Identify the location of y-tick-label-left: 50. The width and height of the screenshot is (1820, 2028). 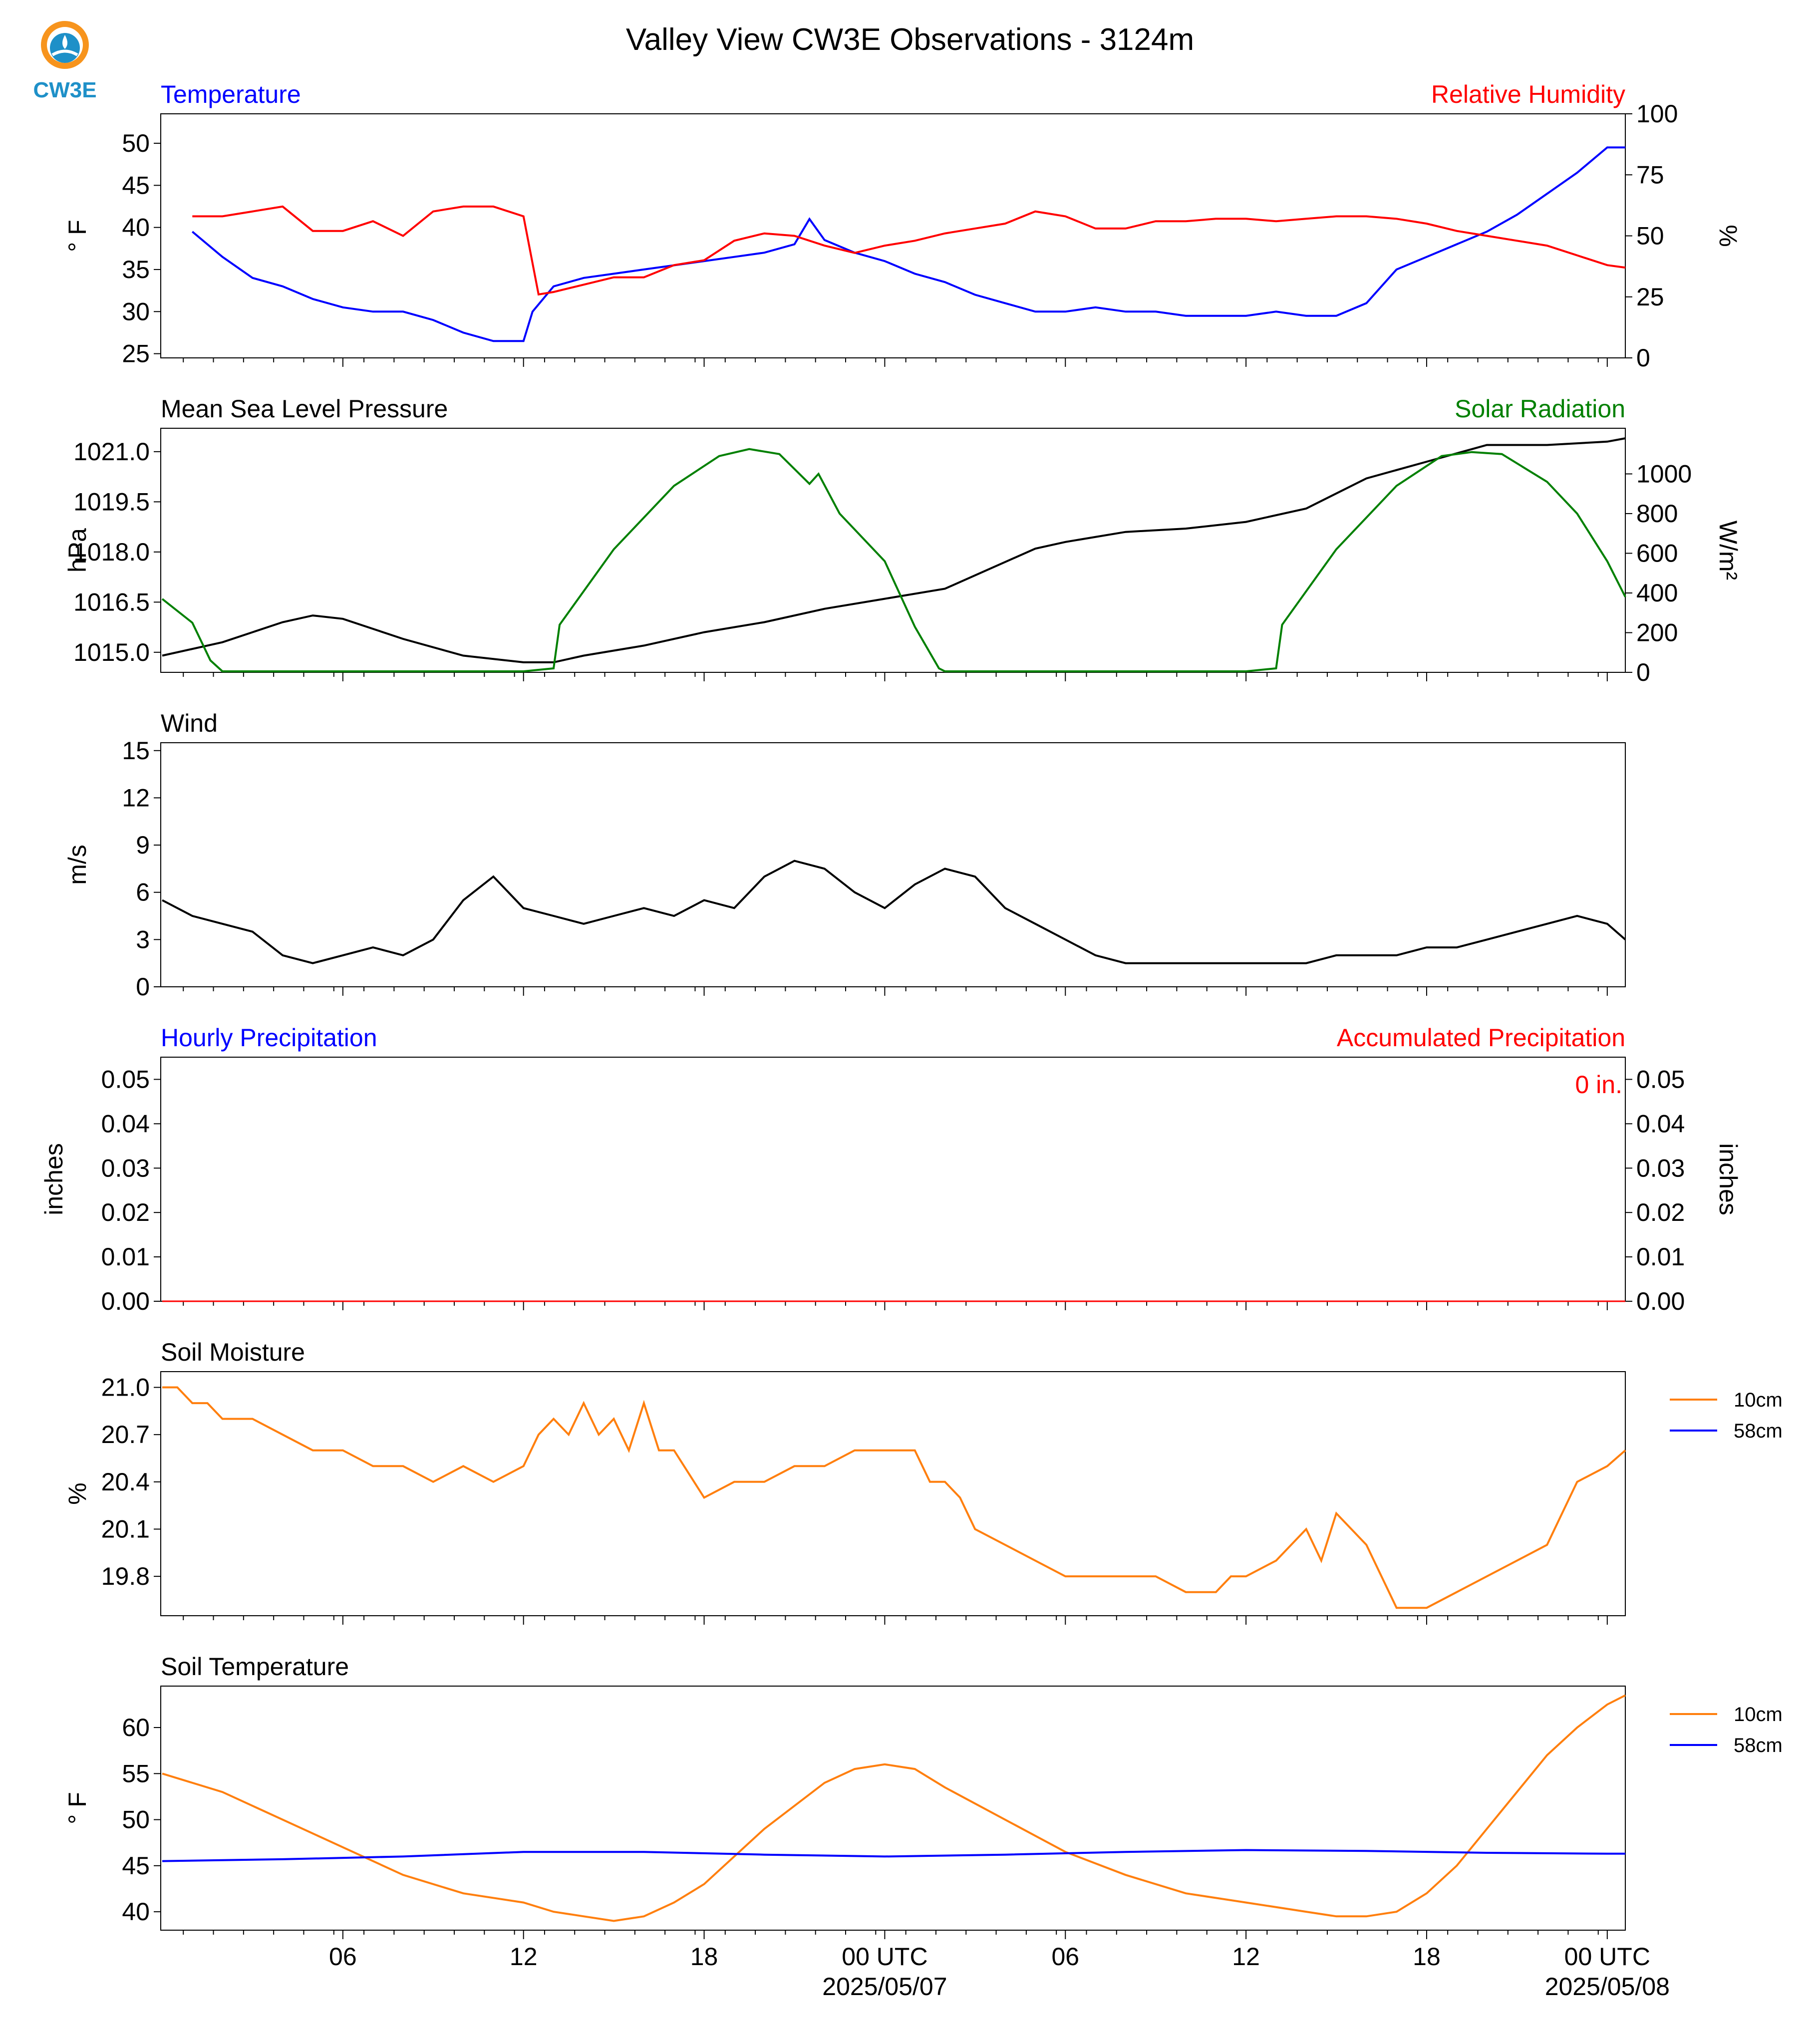
(136, 1820).